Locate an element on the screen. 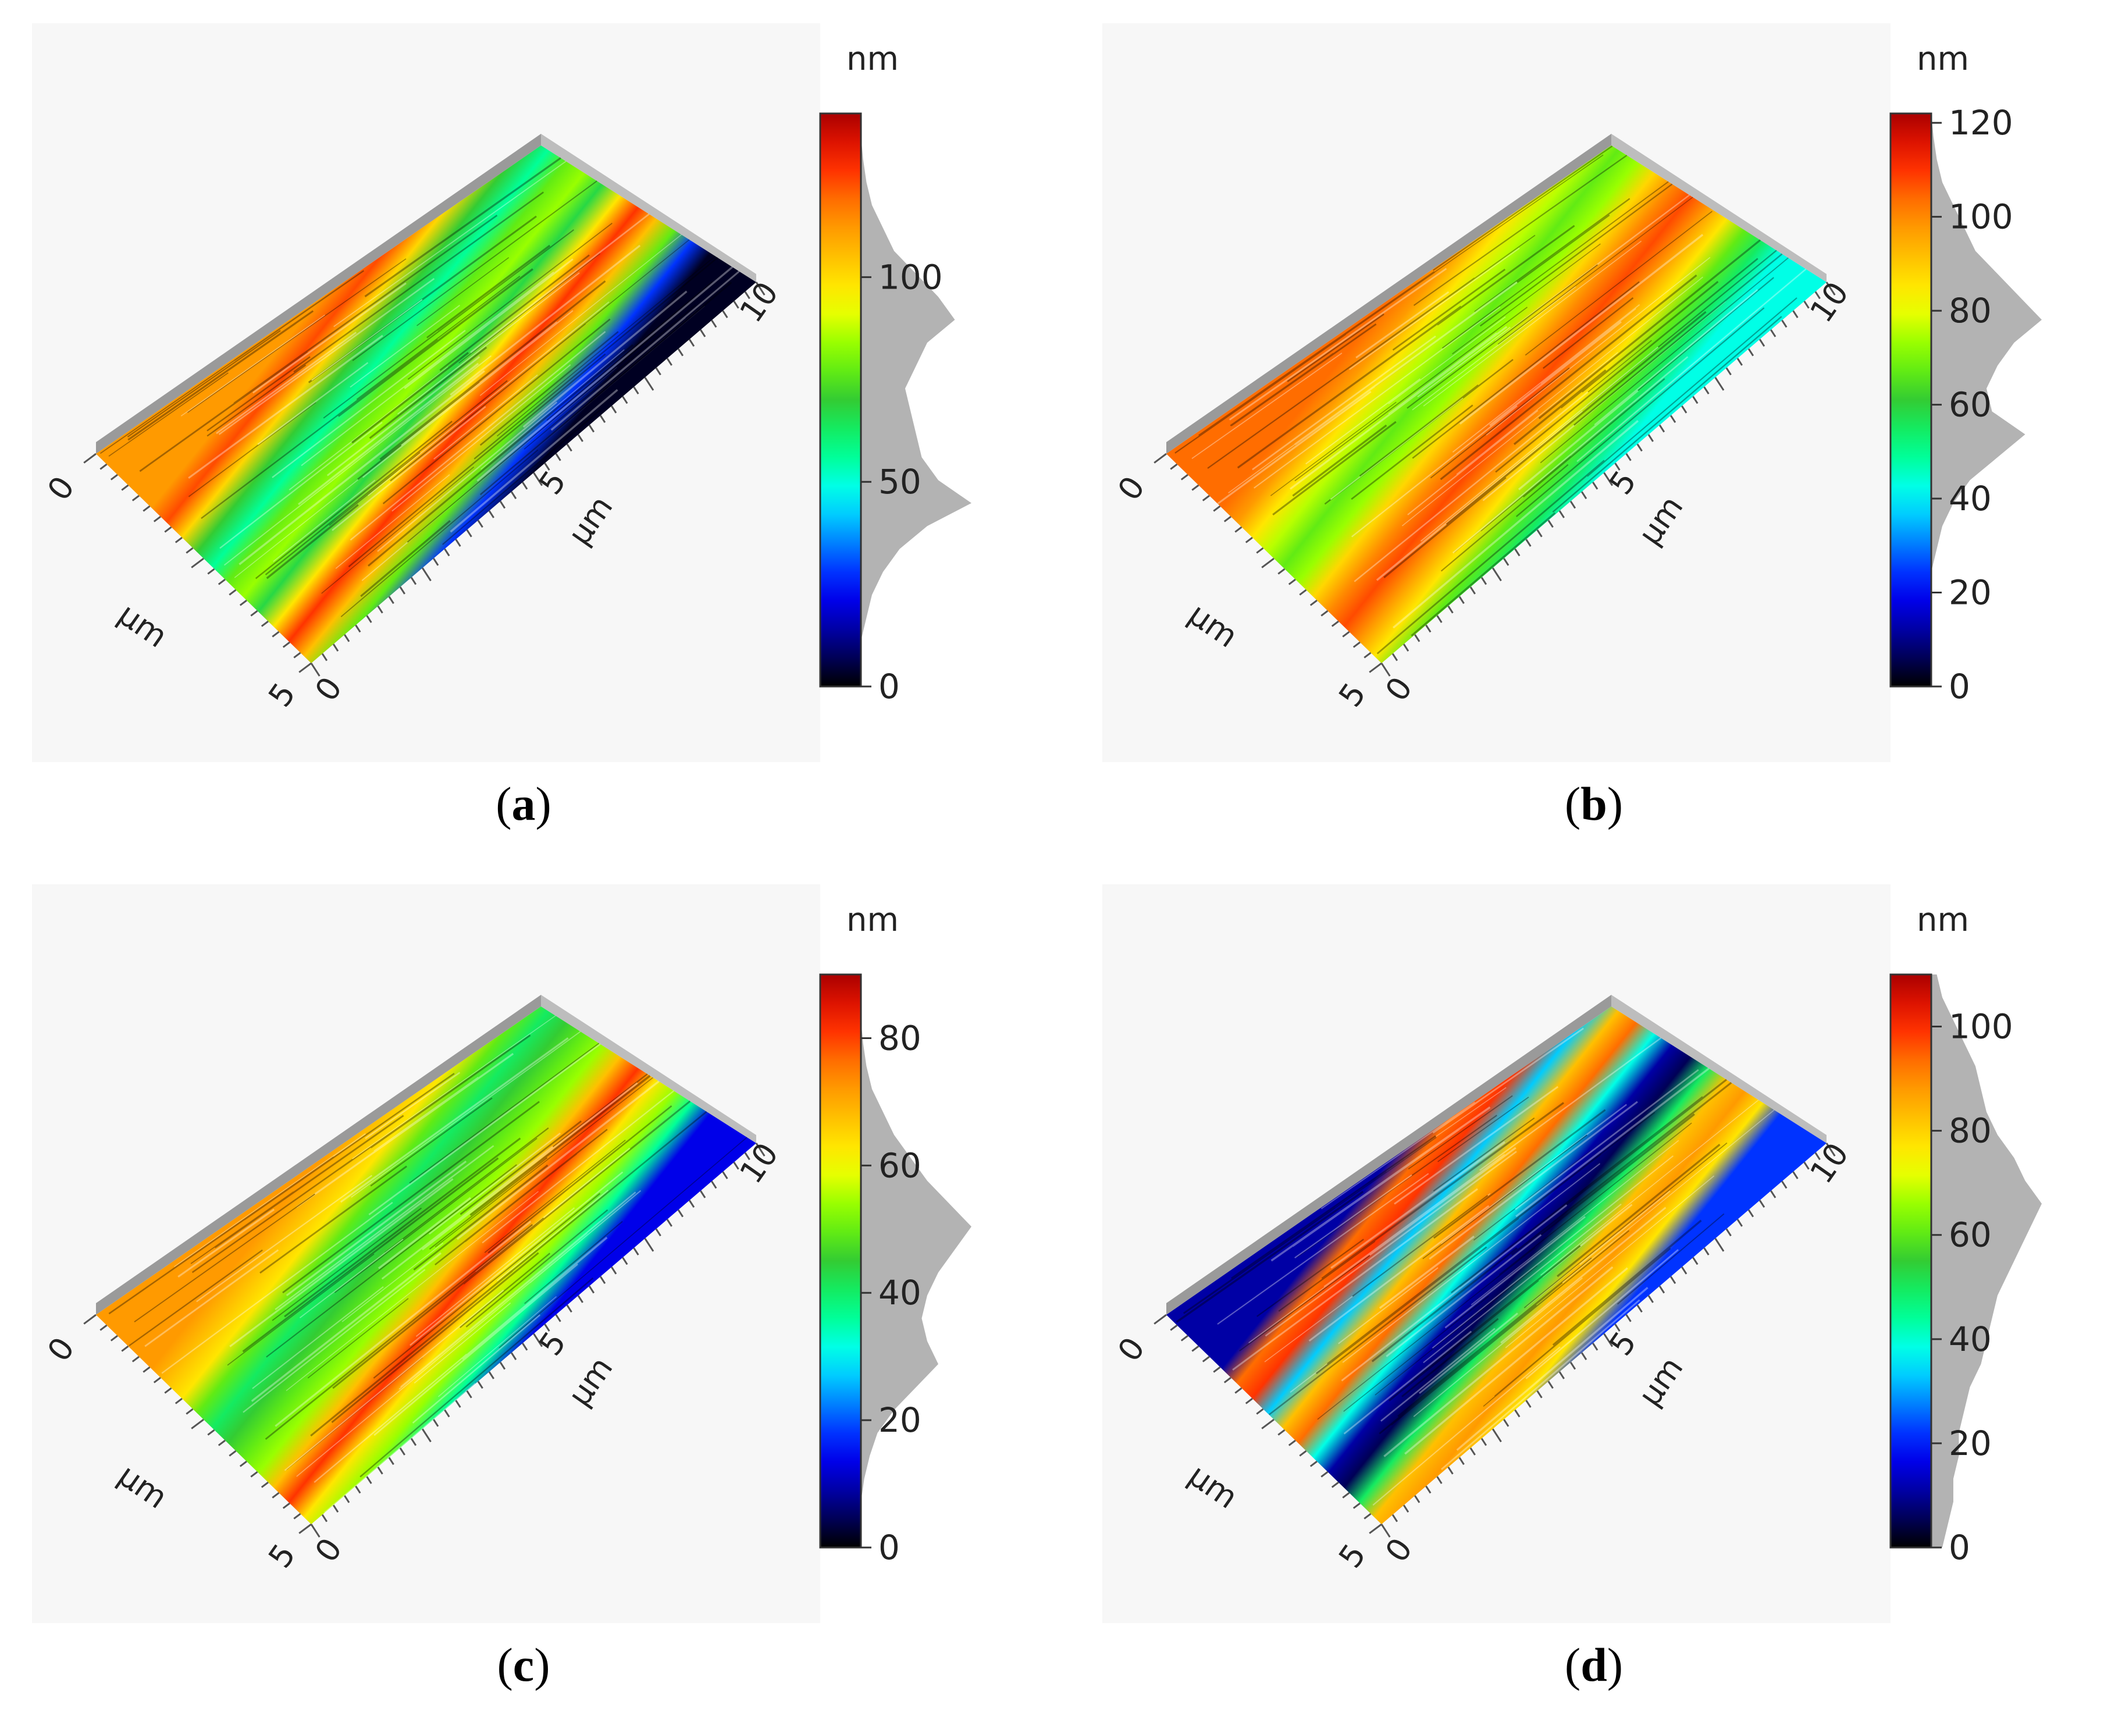 The width and height of the screenshot is (2104, 1736). panel-caption-c: (c) is located at coordinates (523, 1665).